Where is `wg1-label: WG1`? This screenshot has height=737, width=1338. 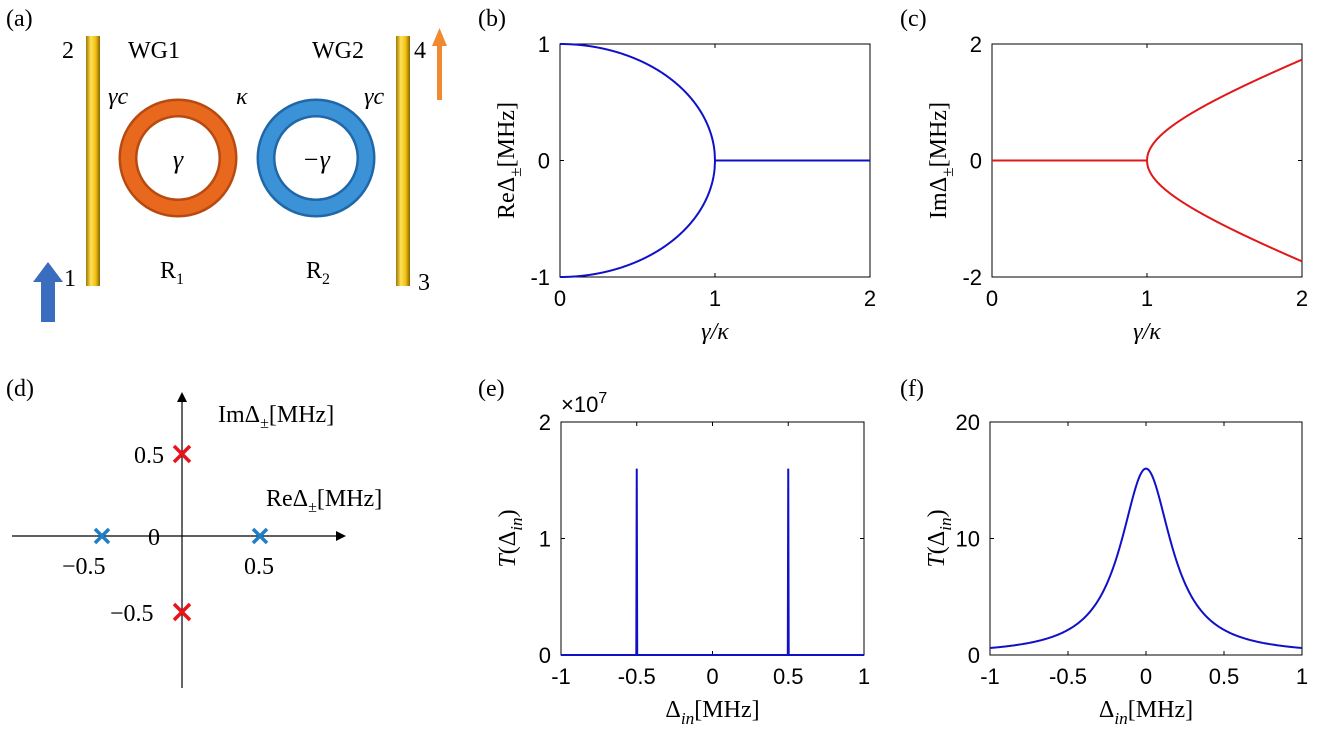 wg1-label: WG1 is located at coordinates (154, 51).